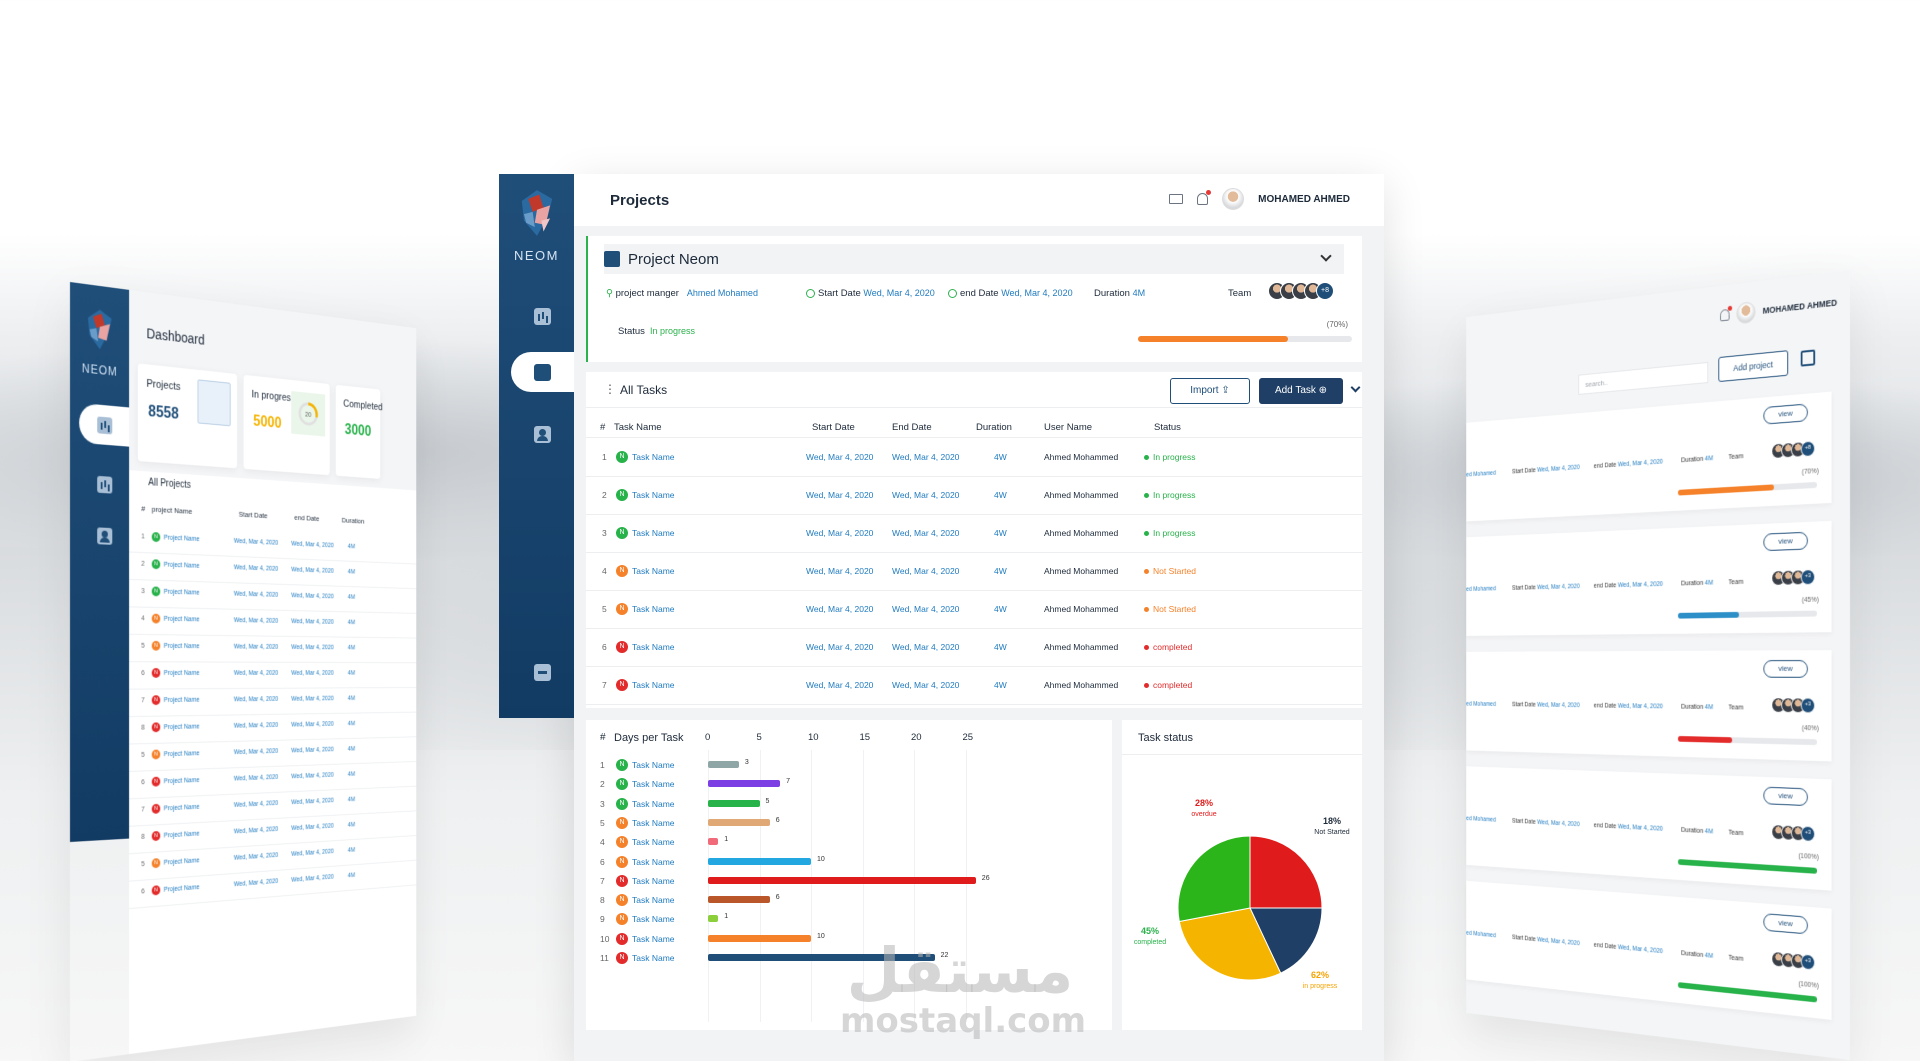 The height and width of the screenshot is (1061, 1920). What do you see at coordinates (849, 881) in the screenshot?
I see `bar-row: 7 N Task Name 26` at bounding box center [849, 881].